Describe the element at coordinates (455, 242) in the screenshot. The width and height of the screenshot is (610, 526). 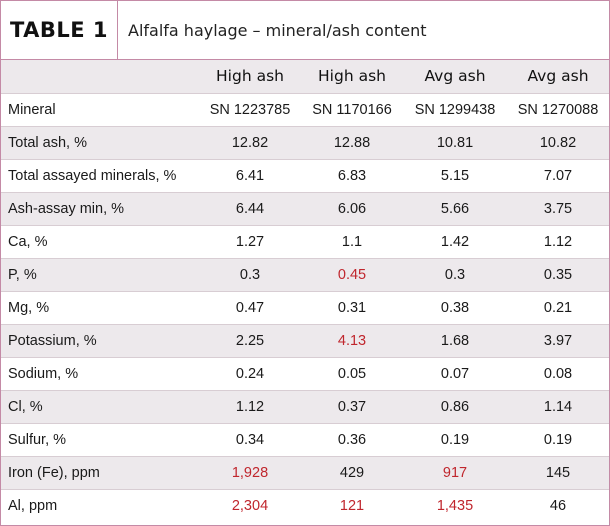
I see `value-cell: 1.42` at that location.